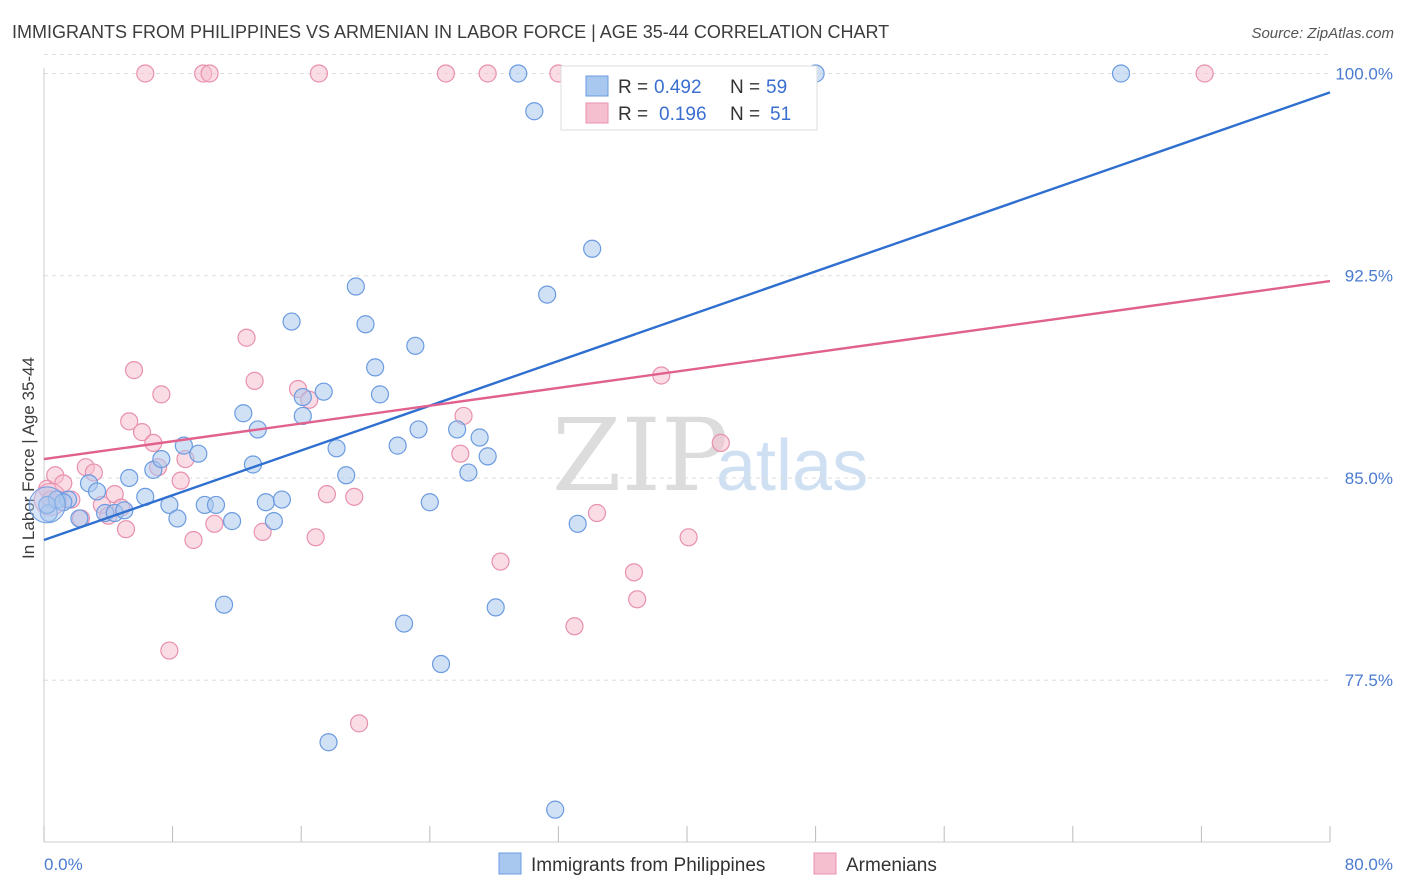  Describe the element at coordinates (825, 863) in the screenshot. I see `series-legend-swatch-armenians` at that location.